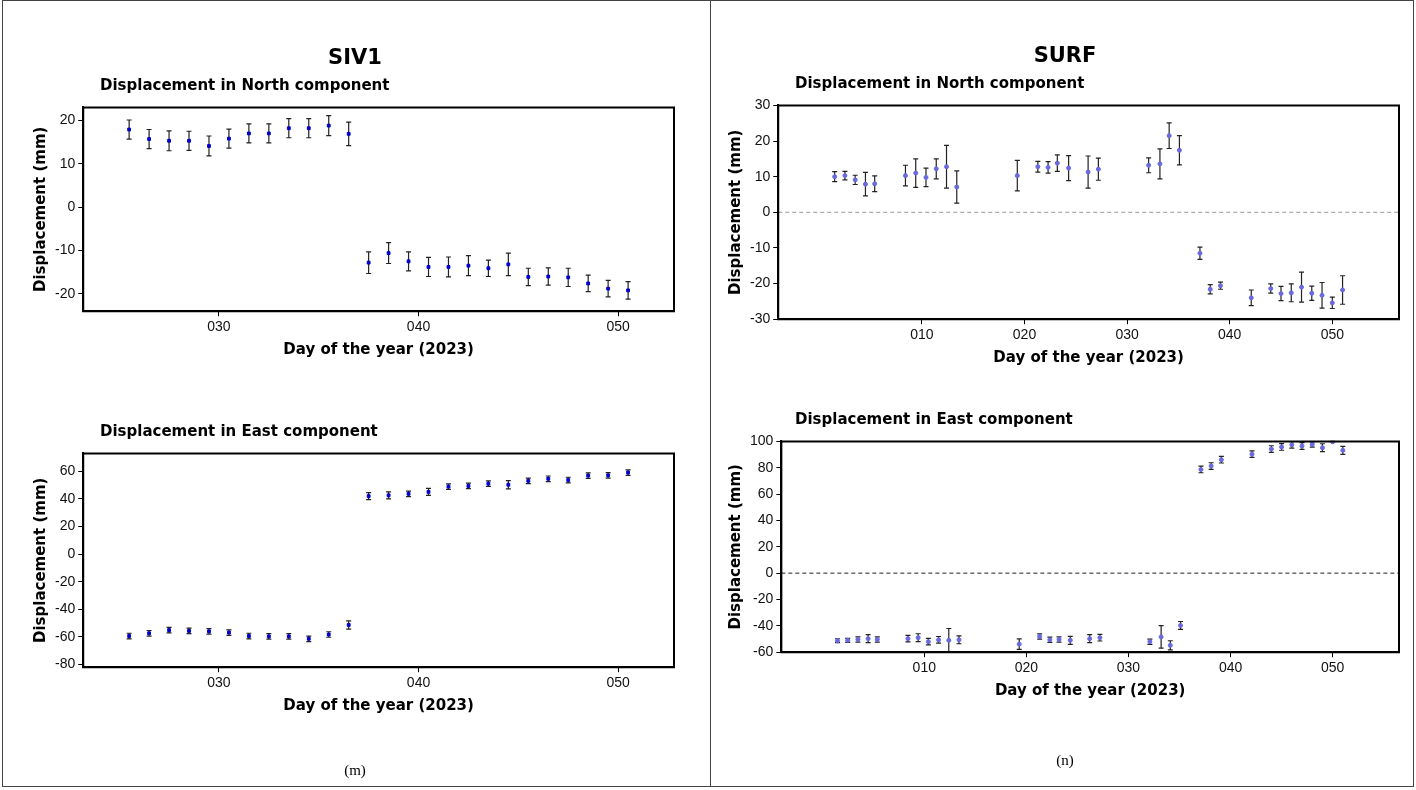  What do you see at coordinates (762, 104) in the screenshot?
I see `y-tick-label: 30` at bounding box center [762, 104].